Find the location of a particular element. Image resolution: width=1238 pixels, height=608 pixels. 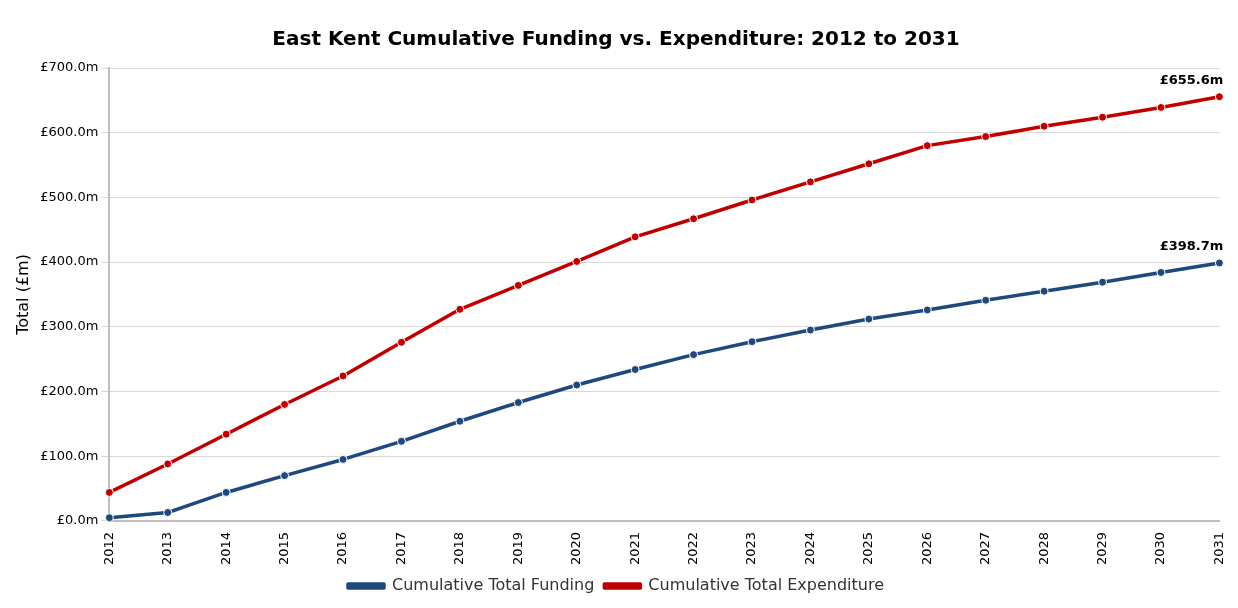

x-tick-label: 2026 is located at coordinates (926, 548).